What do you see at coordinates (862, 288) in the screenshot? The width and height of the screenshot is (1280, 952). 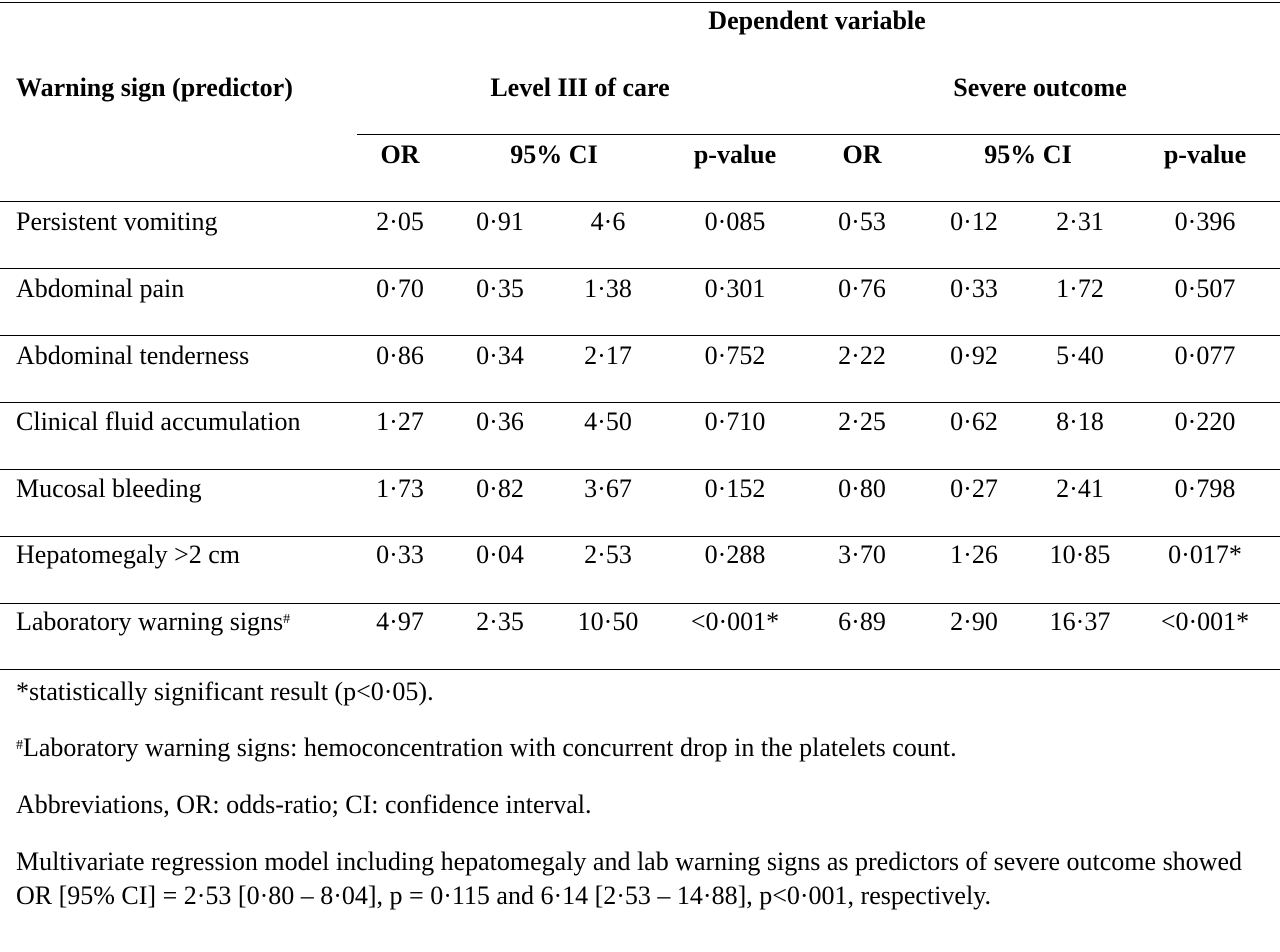 I see `or-severe: 0·76` at bounding box center [862, 288].